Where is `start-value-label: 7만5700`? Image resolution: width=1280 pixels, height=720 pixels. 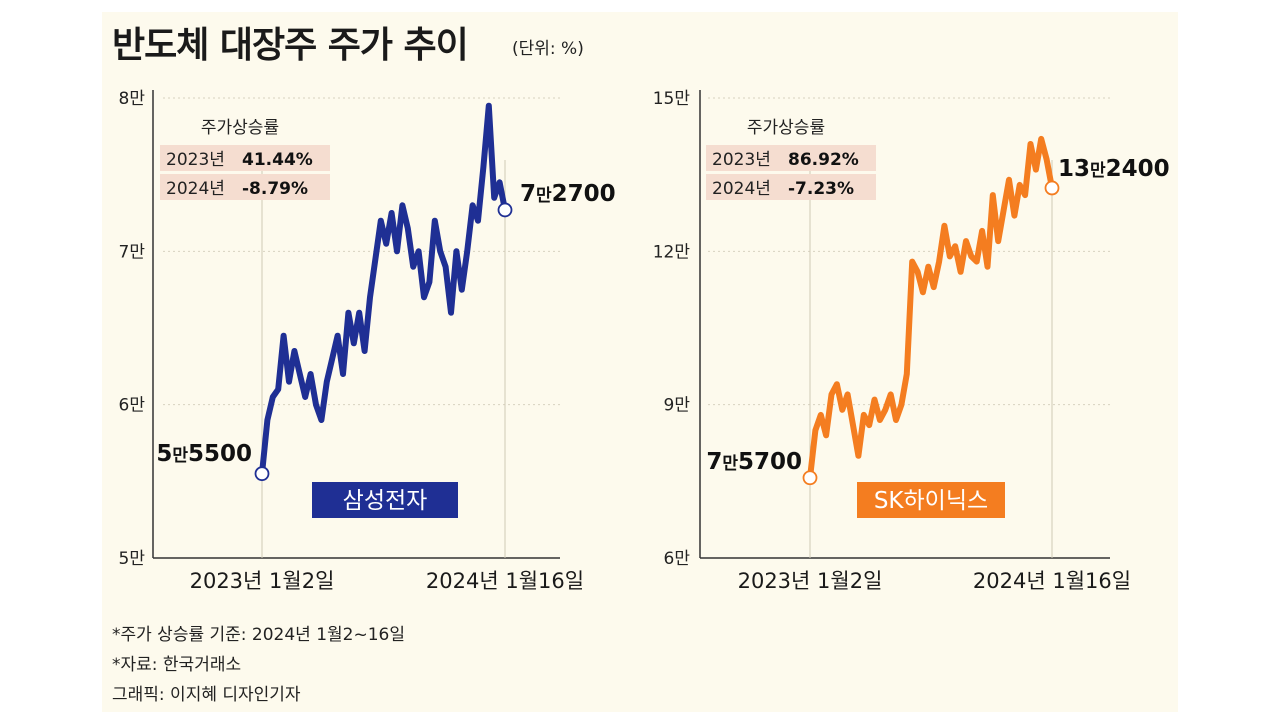
start-value-label: 7만5700 is located at coordinates (754, 462).